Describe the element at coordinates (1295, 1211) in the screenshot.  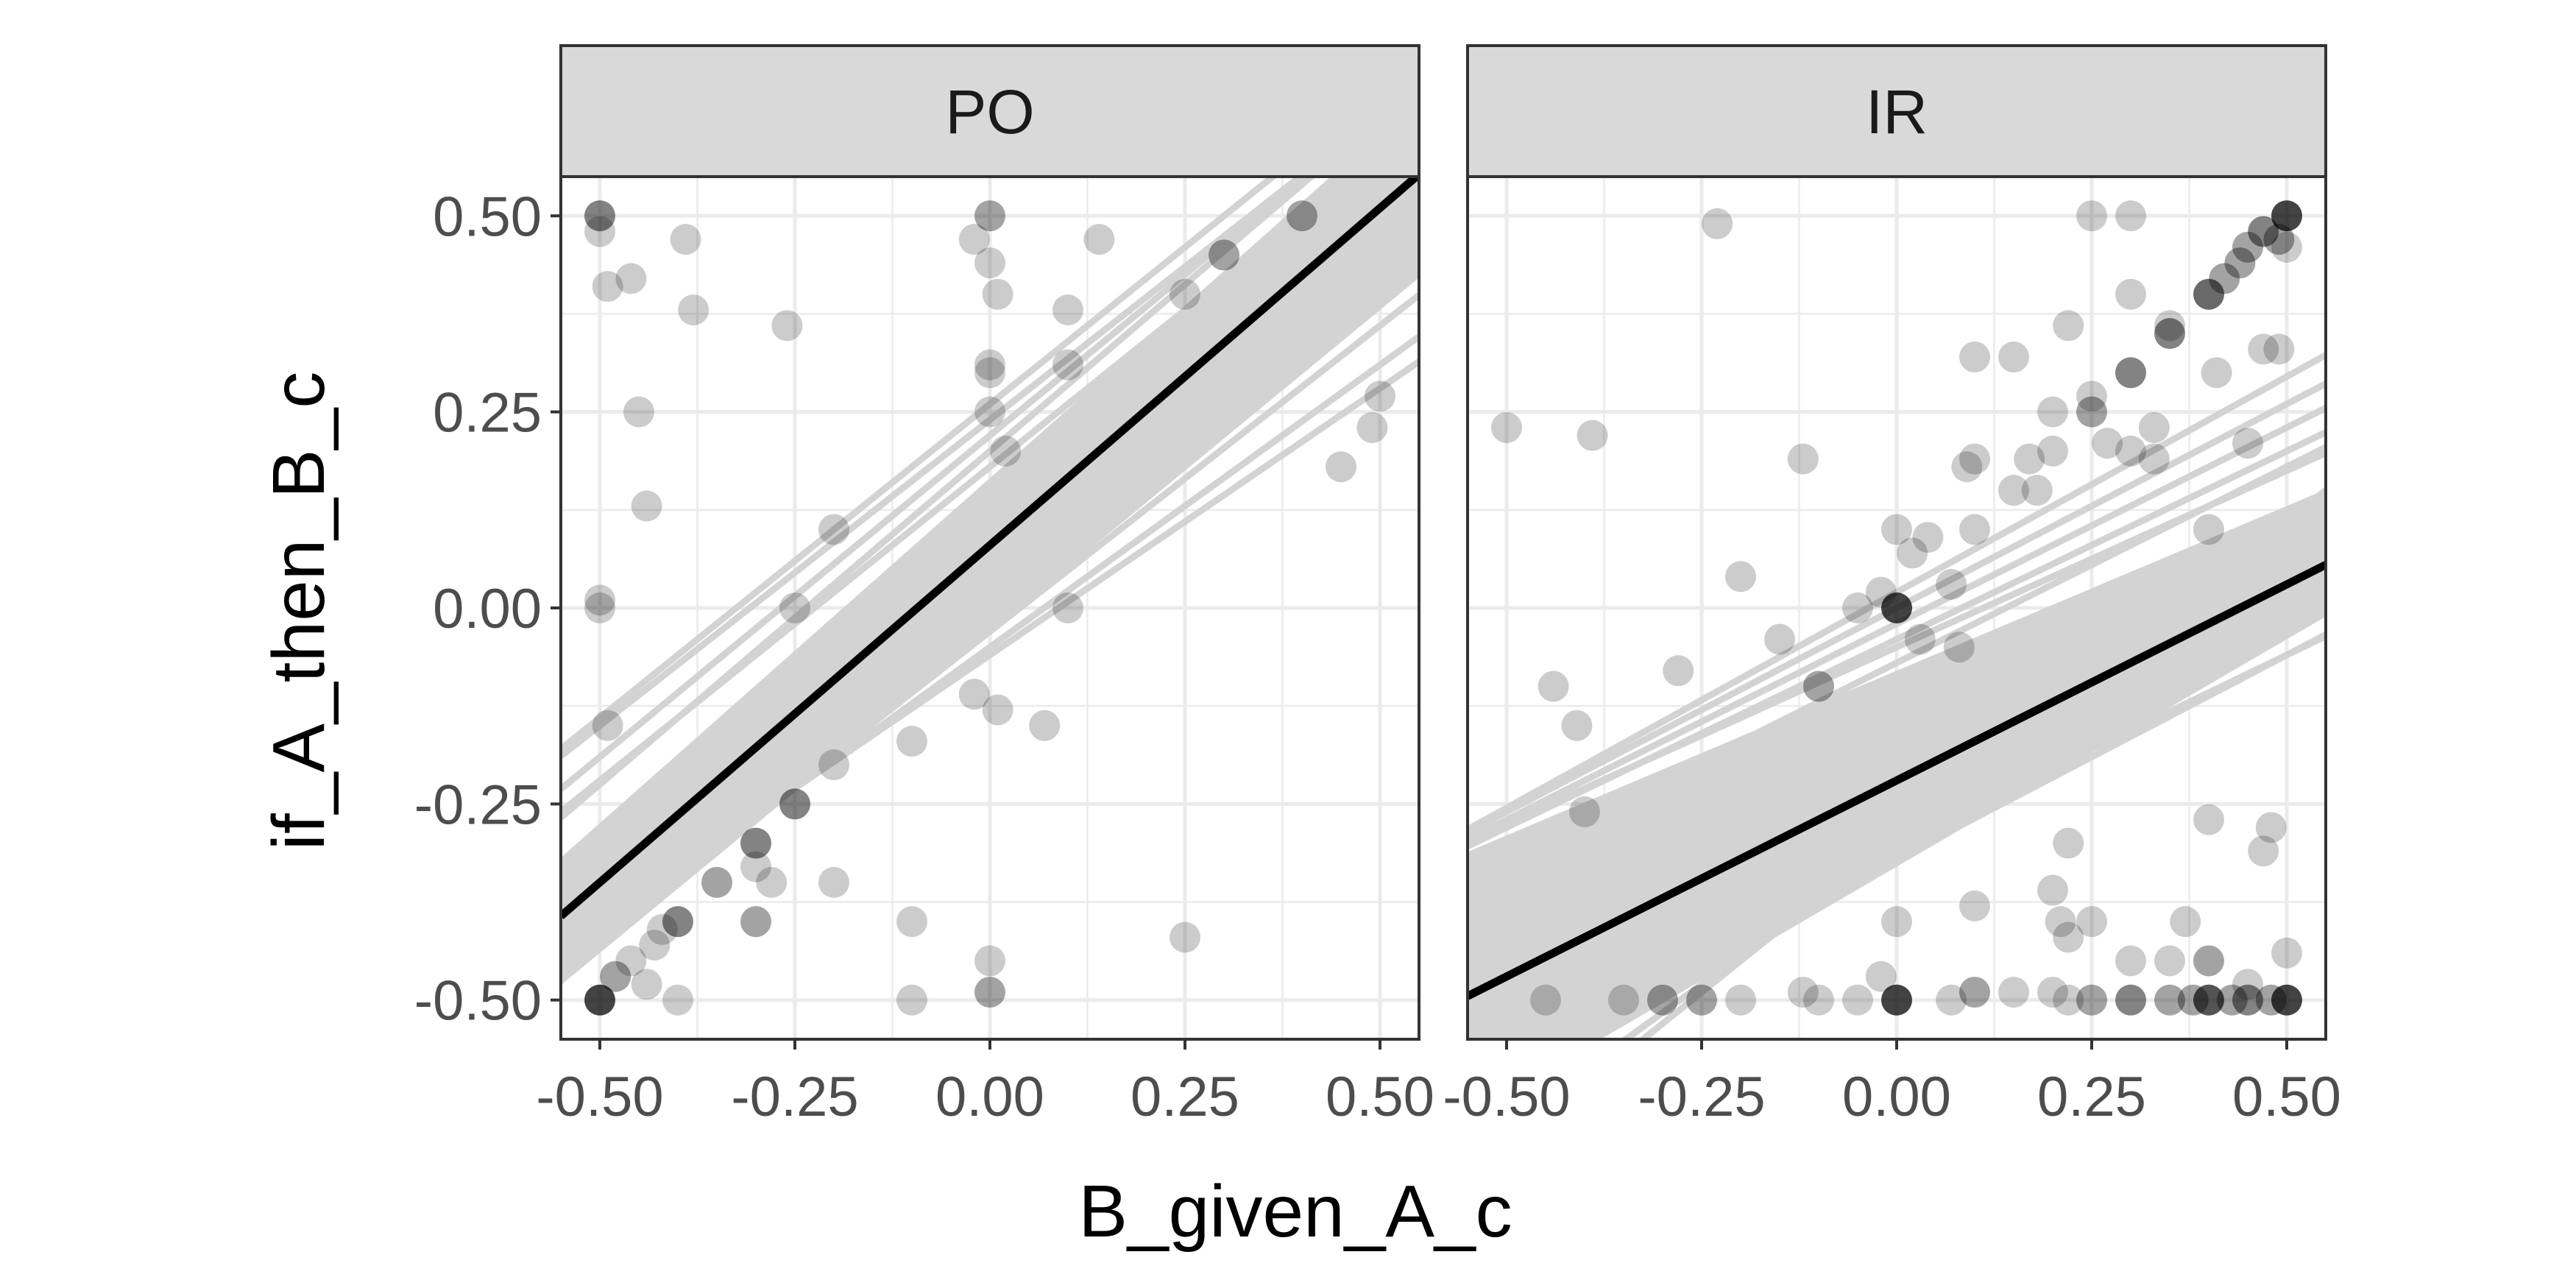
I see `x-axis-title: B_given_A_c` at that location.